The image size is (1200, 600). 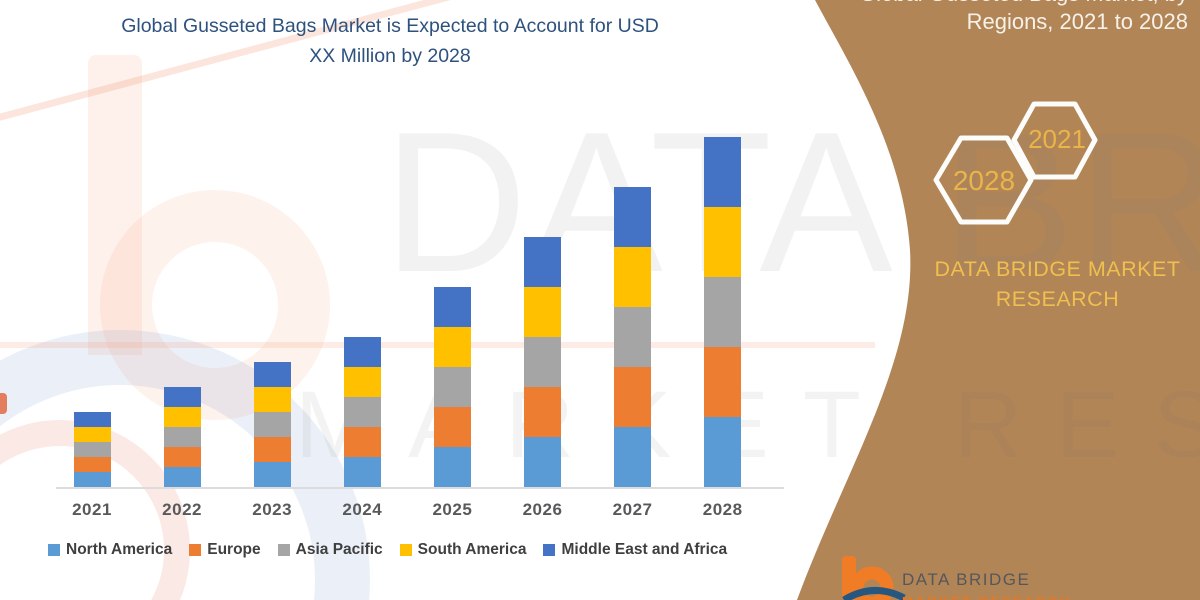 What do you see at coordinates (452, 347) in the screenshot?
I see `bar-segment-2025-south-america` at bounding box center [452, 347].